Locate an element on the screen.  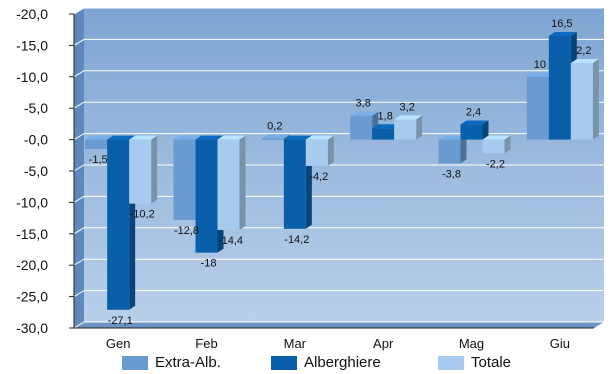
data-label-alberghiere: 16,5 is located at coordinates (561, 24).